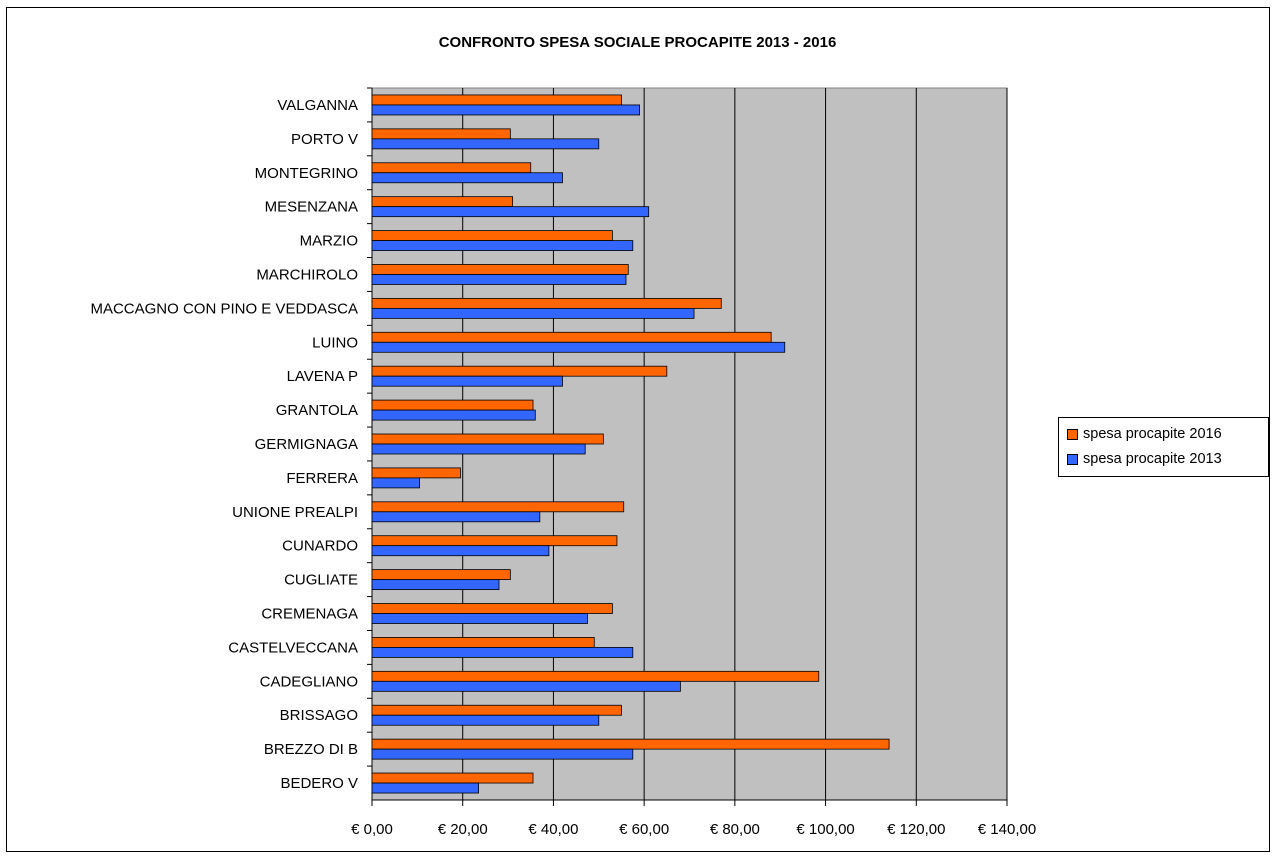 This screenshot has width=1275, height=856. I want to click on category-label: CASTELVECCANA, so click(293, 647).